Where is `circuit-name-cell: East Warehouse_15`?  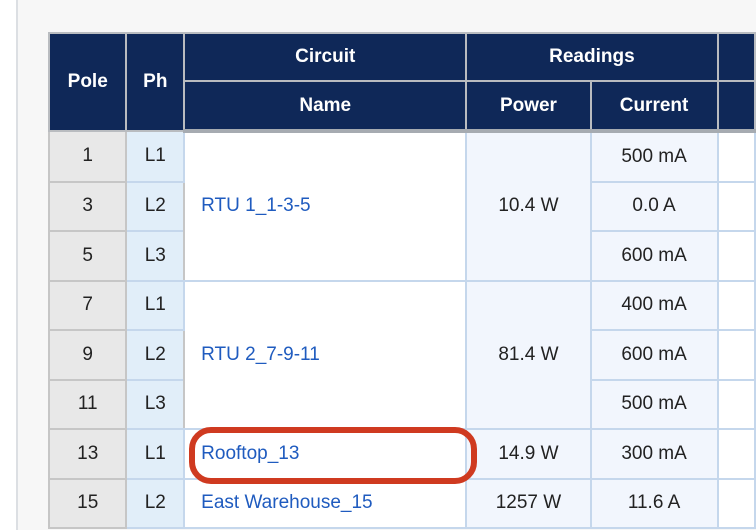 circuit-name-cell: East Warehouse_15 is located at coordinates (325, 503).